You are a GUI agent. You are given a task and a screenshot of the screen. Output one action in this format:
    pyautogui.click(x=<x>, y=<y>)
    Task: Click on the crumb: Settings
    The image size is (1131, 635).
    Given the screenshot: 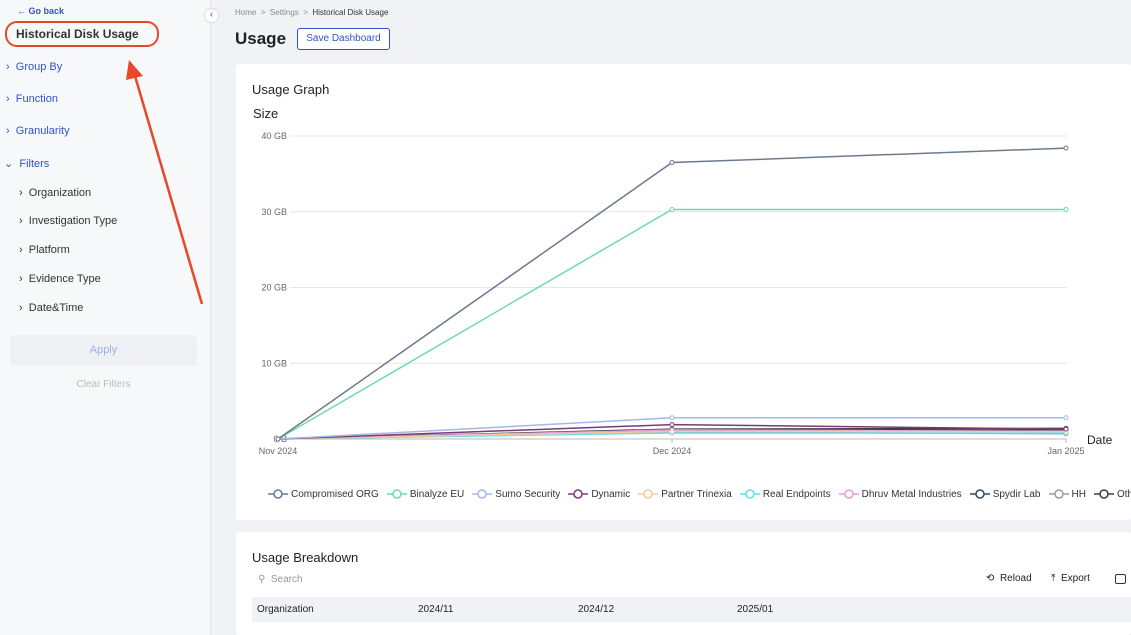 What is the action you would take?
    pyautogui.click(x=284, y=12)
    